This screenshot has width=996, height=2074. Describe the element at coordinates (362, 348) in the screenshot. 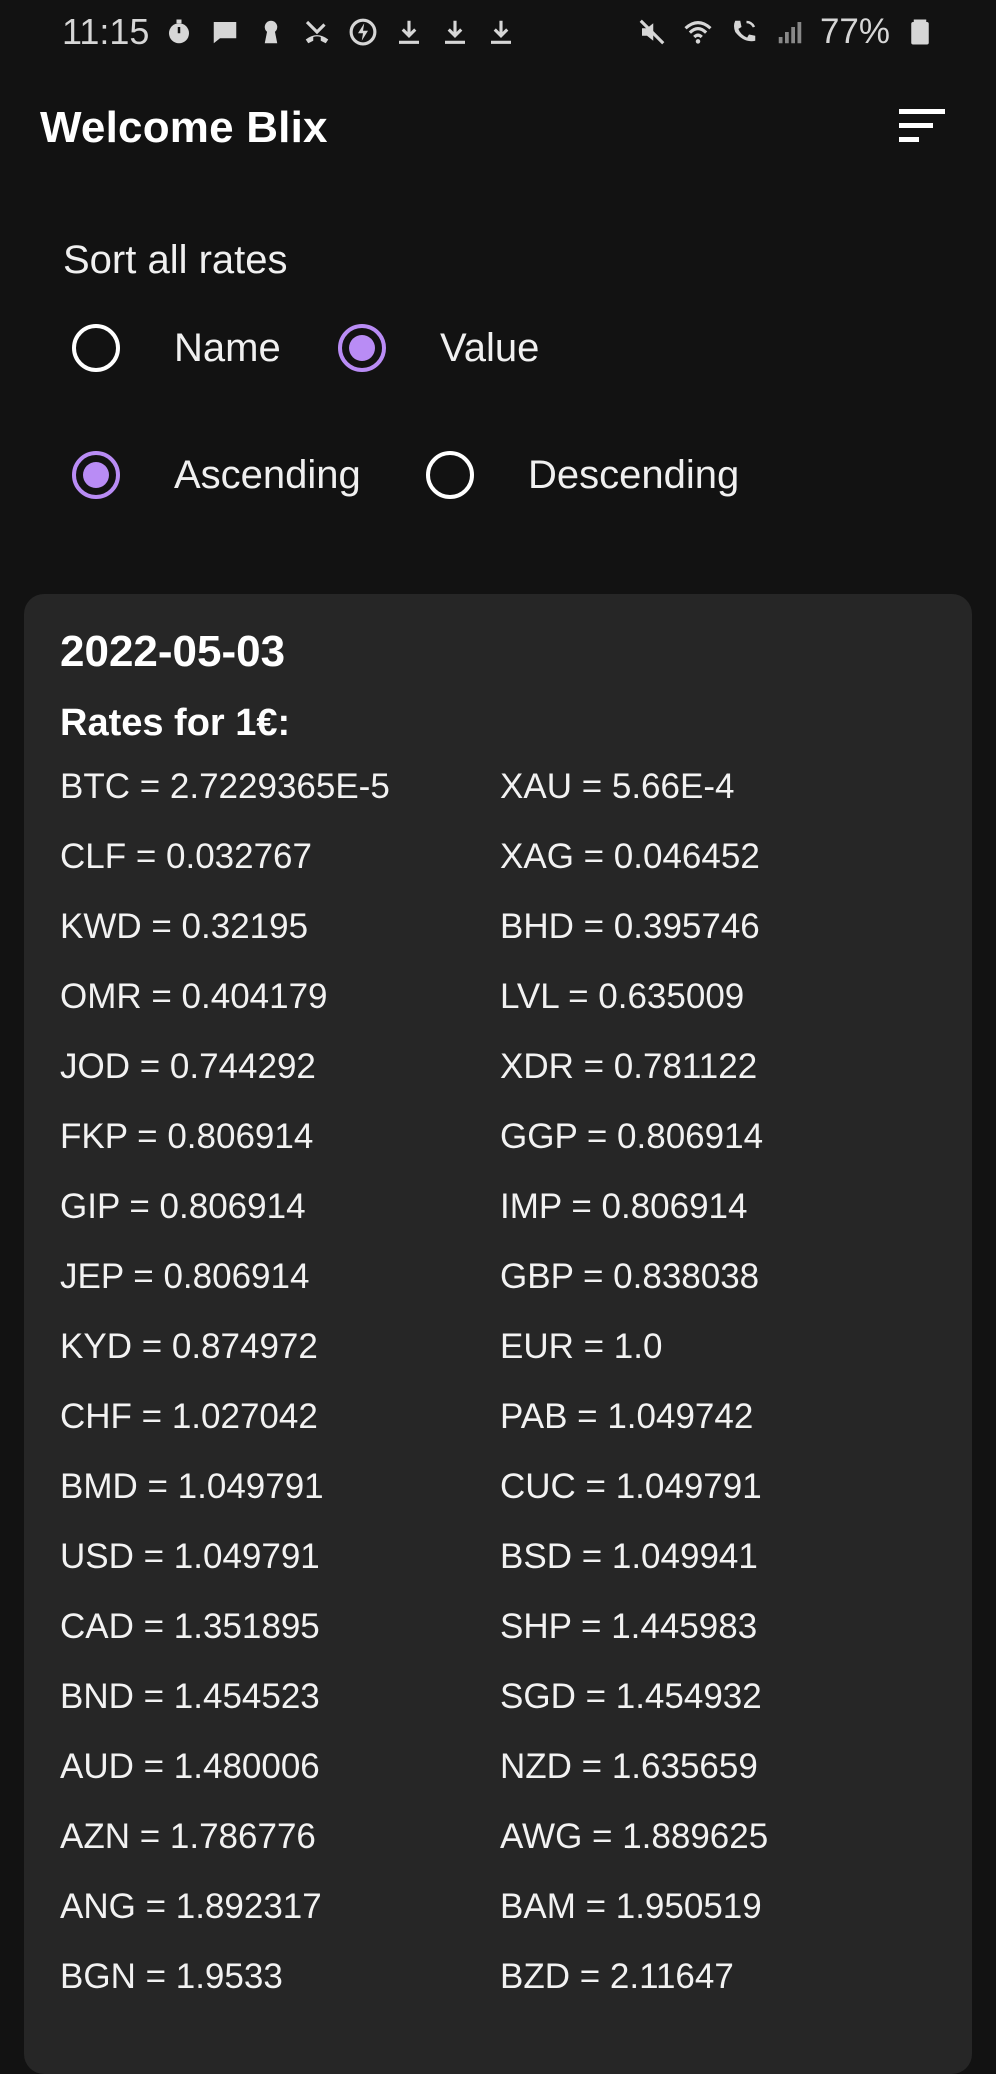

I see `radio-value-circle` at that location.